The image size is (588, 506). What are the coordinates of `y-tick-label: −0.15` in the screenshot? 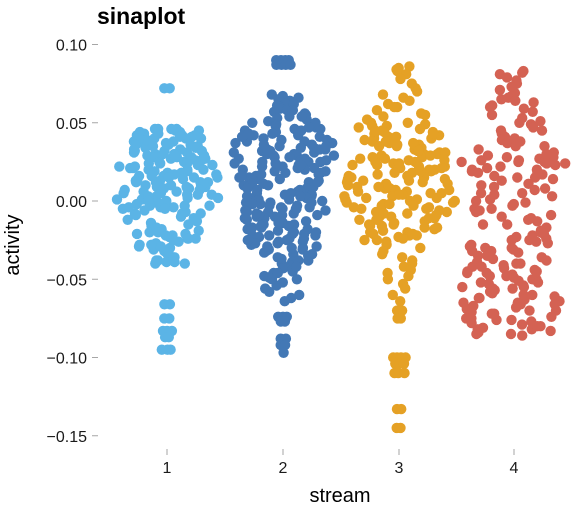 It's located at (67, 437).